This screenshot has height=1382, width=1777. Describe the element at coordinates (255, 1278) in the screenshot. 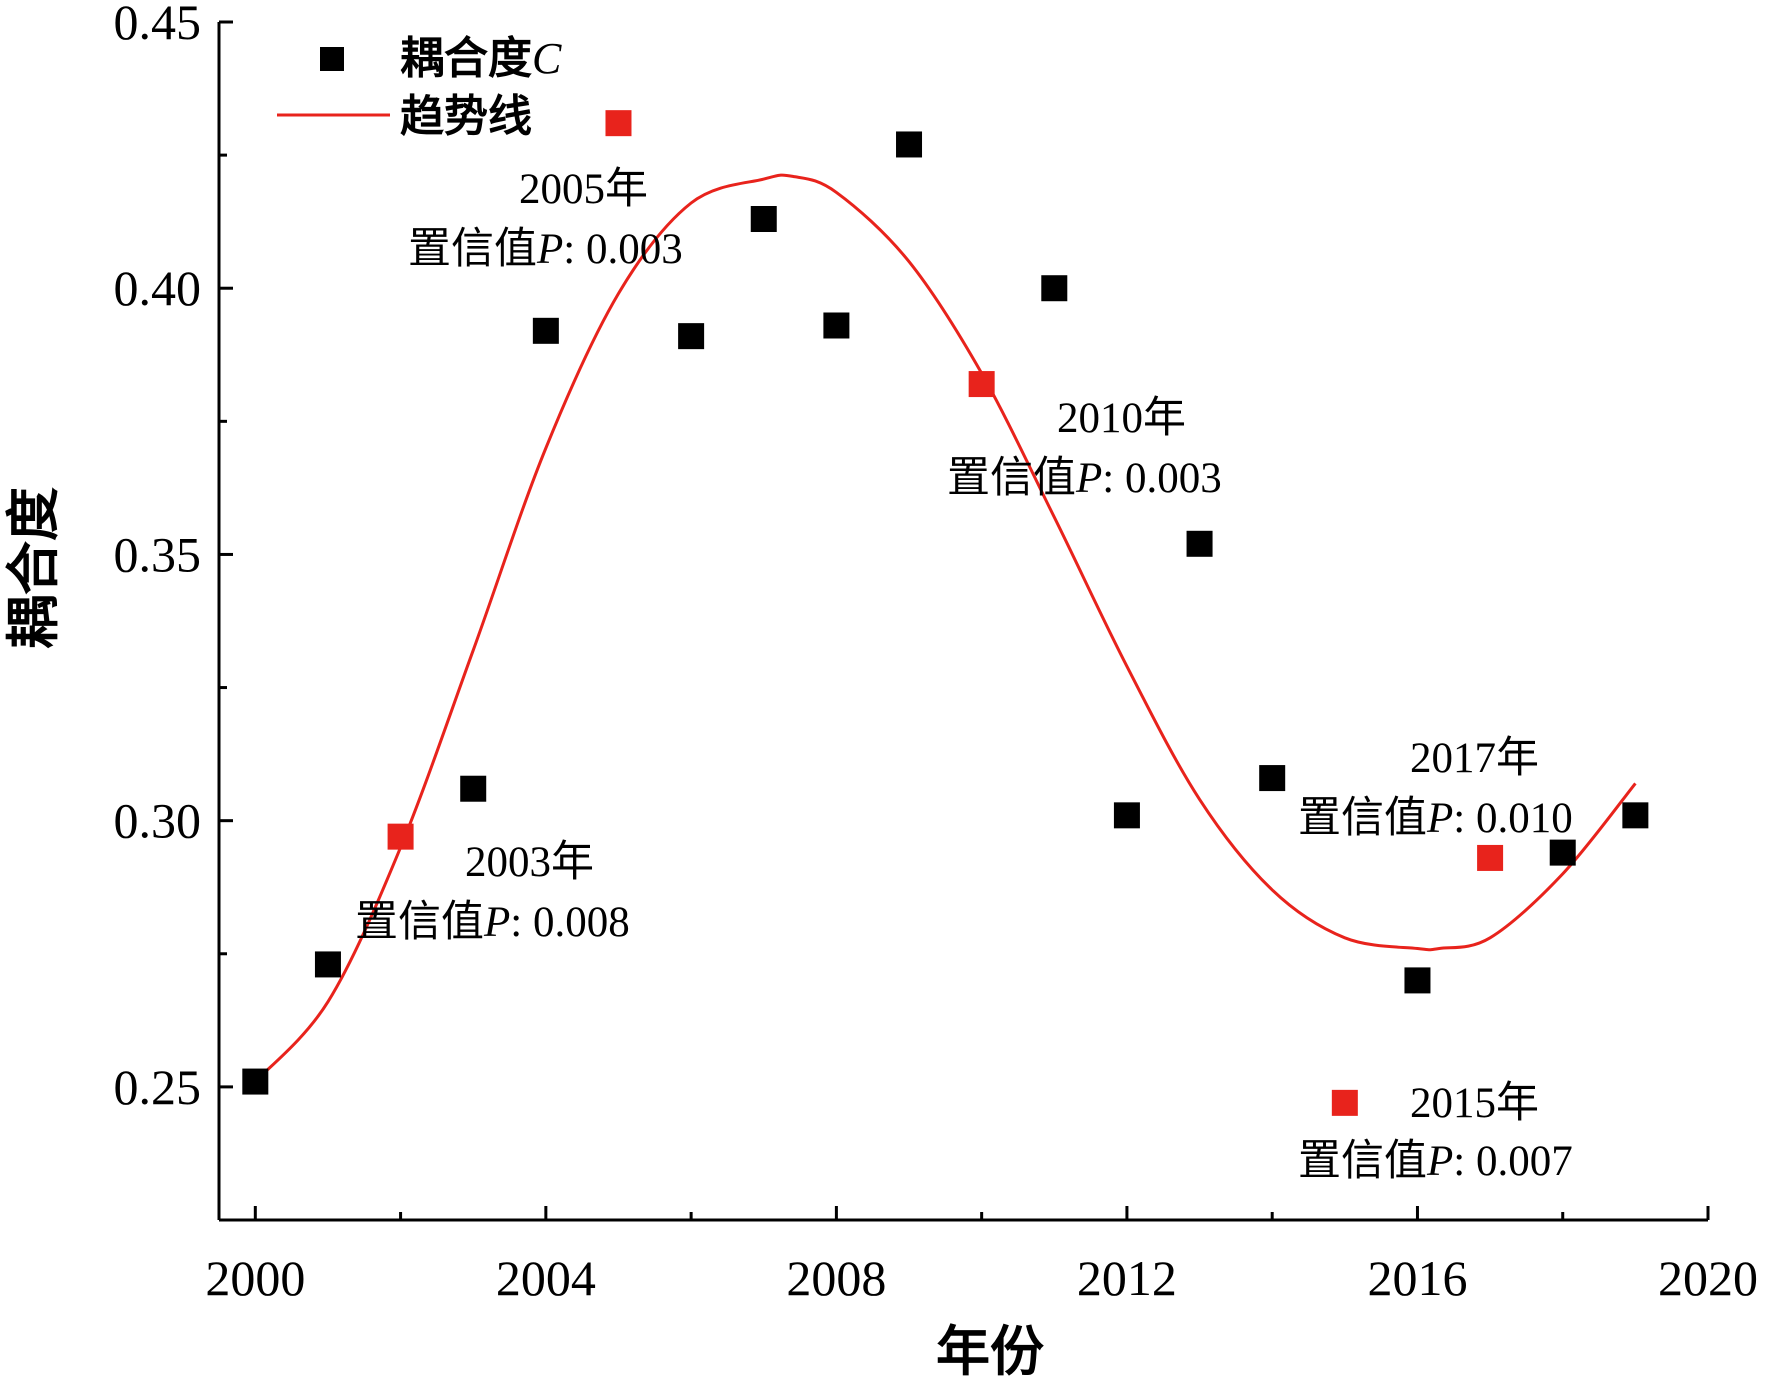

I see `x-tick-label: 2000` at that location.